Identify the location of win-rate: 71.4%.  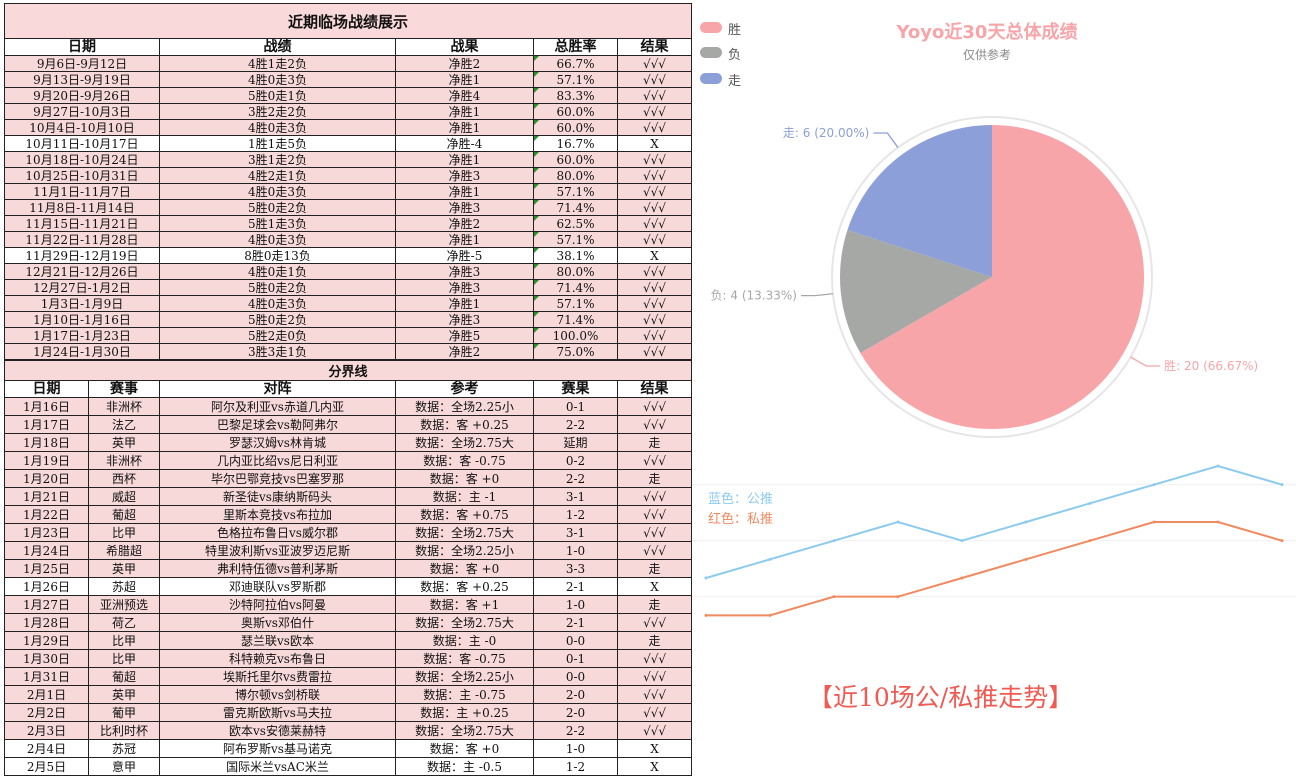
(575, 287).